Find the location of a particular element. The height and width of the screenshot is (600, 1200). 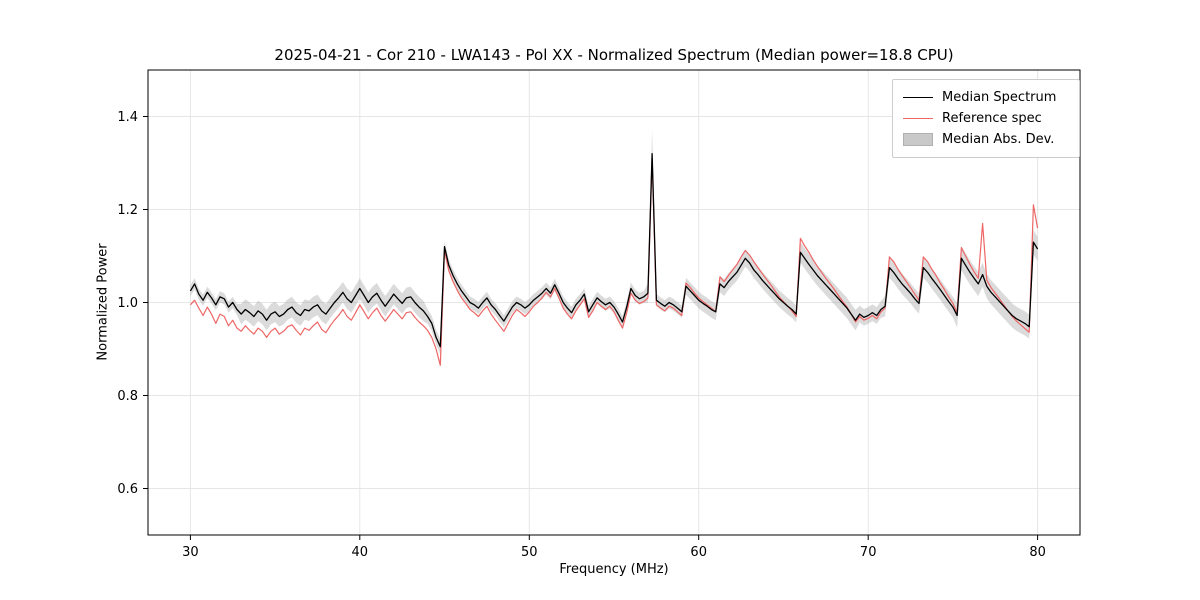

y-tick-label: 0.8 is located at coordinates (127, 396).